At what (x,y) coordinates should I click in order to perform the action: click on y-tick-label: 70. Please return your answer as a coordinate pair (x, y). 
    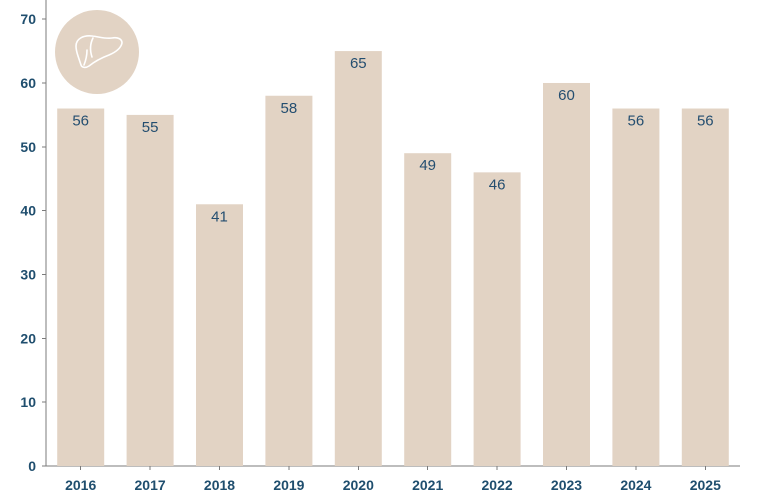
    Looking at the image, I should click on (28, 19).